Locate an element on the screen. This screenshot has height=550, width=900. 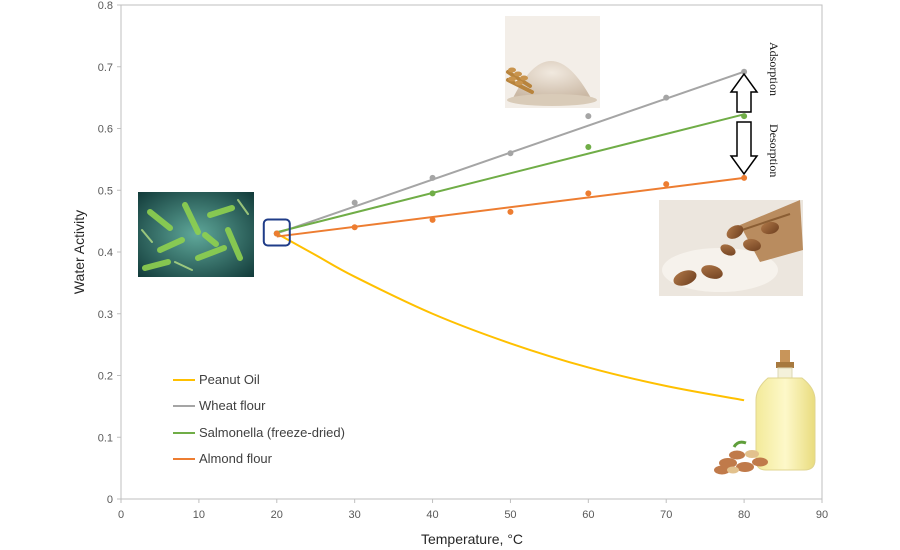
desorption-arrow is located at coordinates (744, 148).